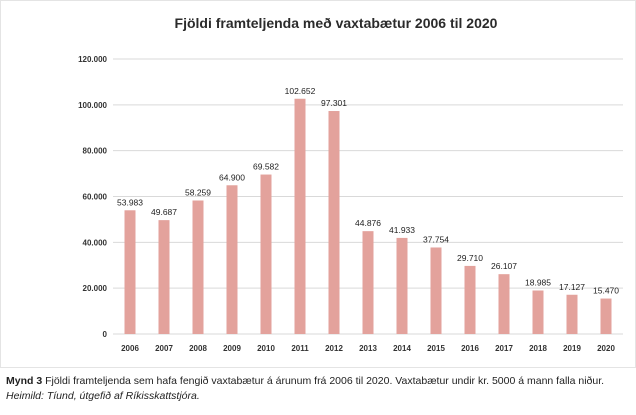  Describe the element at coordinates (164, 212) in the screenshot. I see `data-label: 49.687` at that location.